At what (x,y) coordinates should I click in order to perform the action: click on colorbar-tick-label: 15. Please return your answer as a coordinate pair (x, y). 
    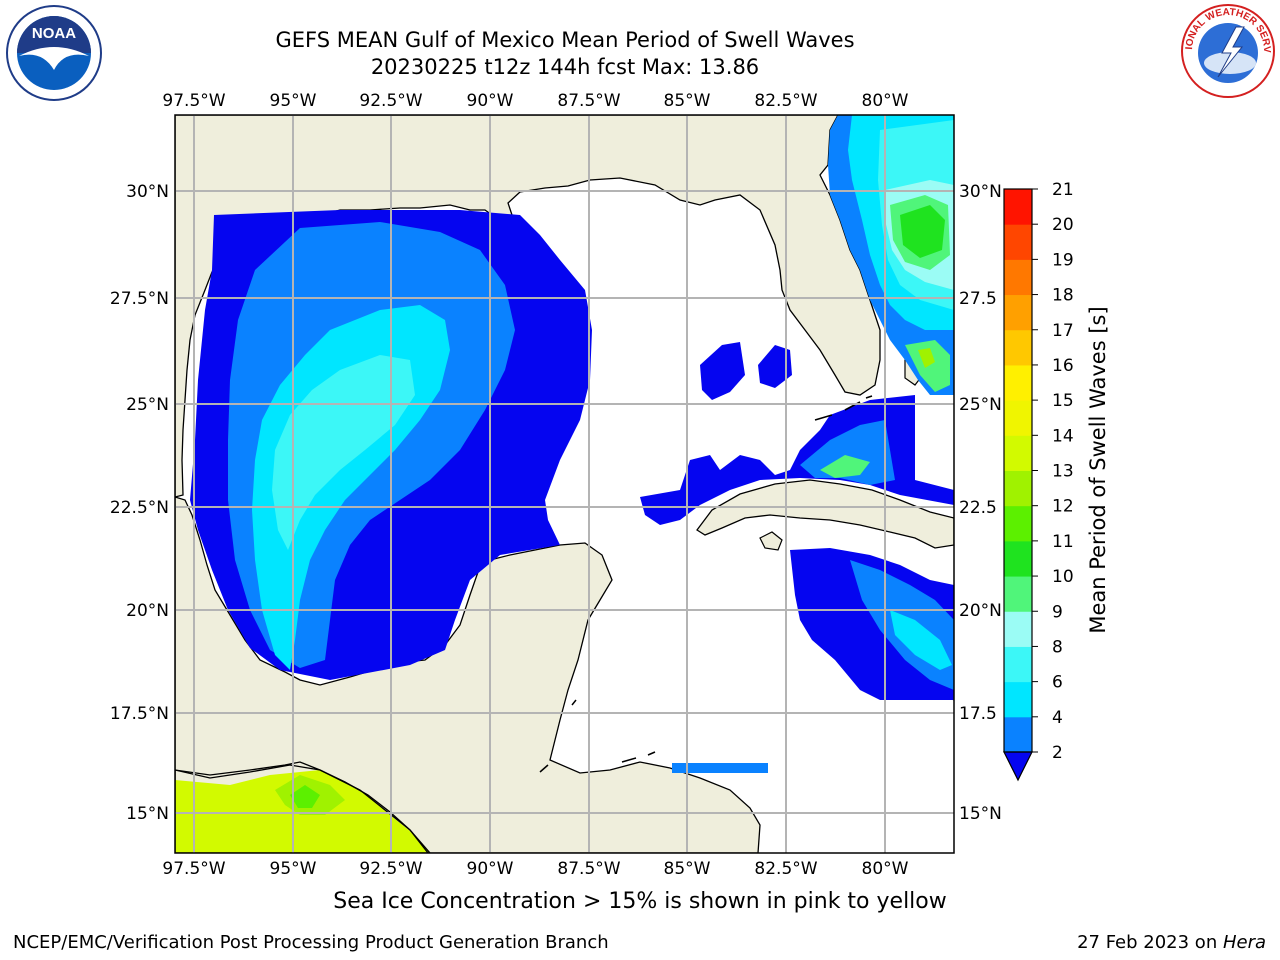
    Looking at the image, I should click on (1063, 401).